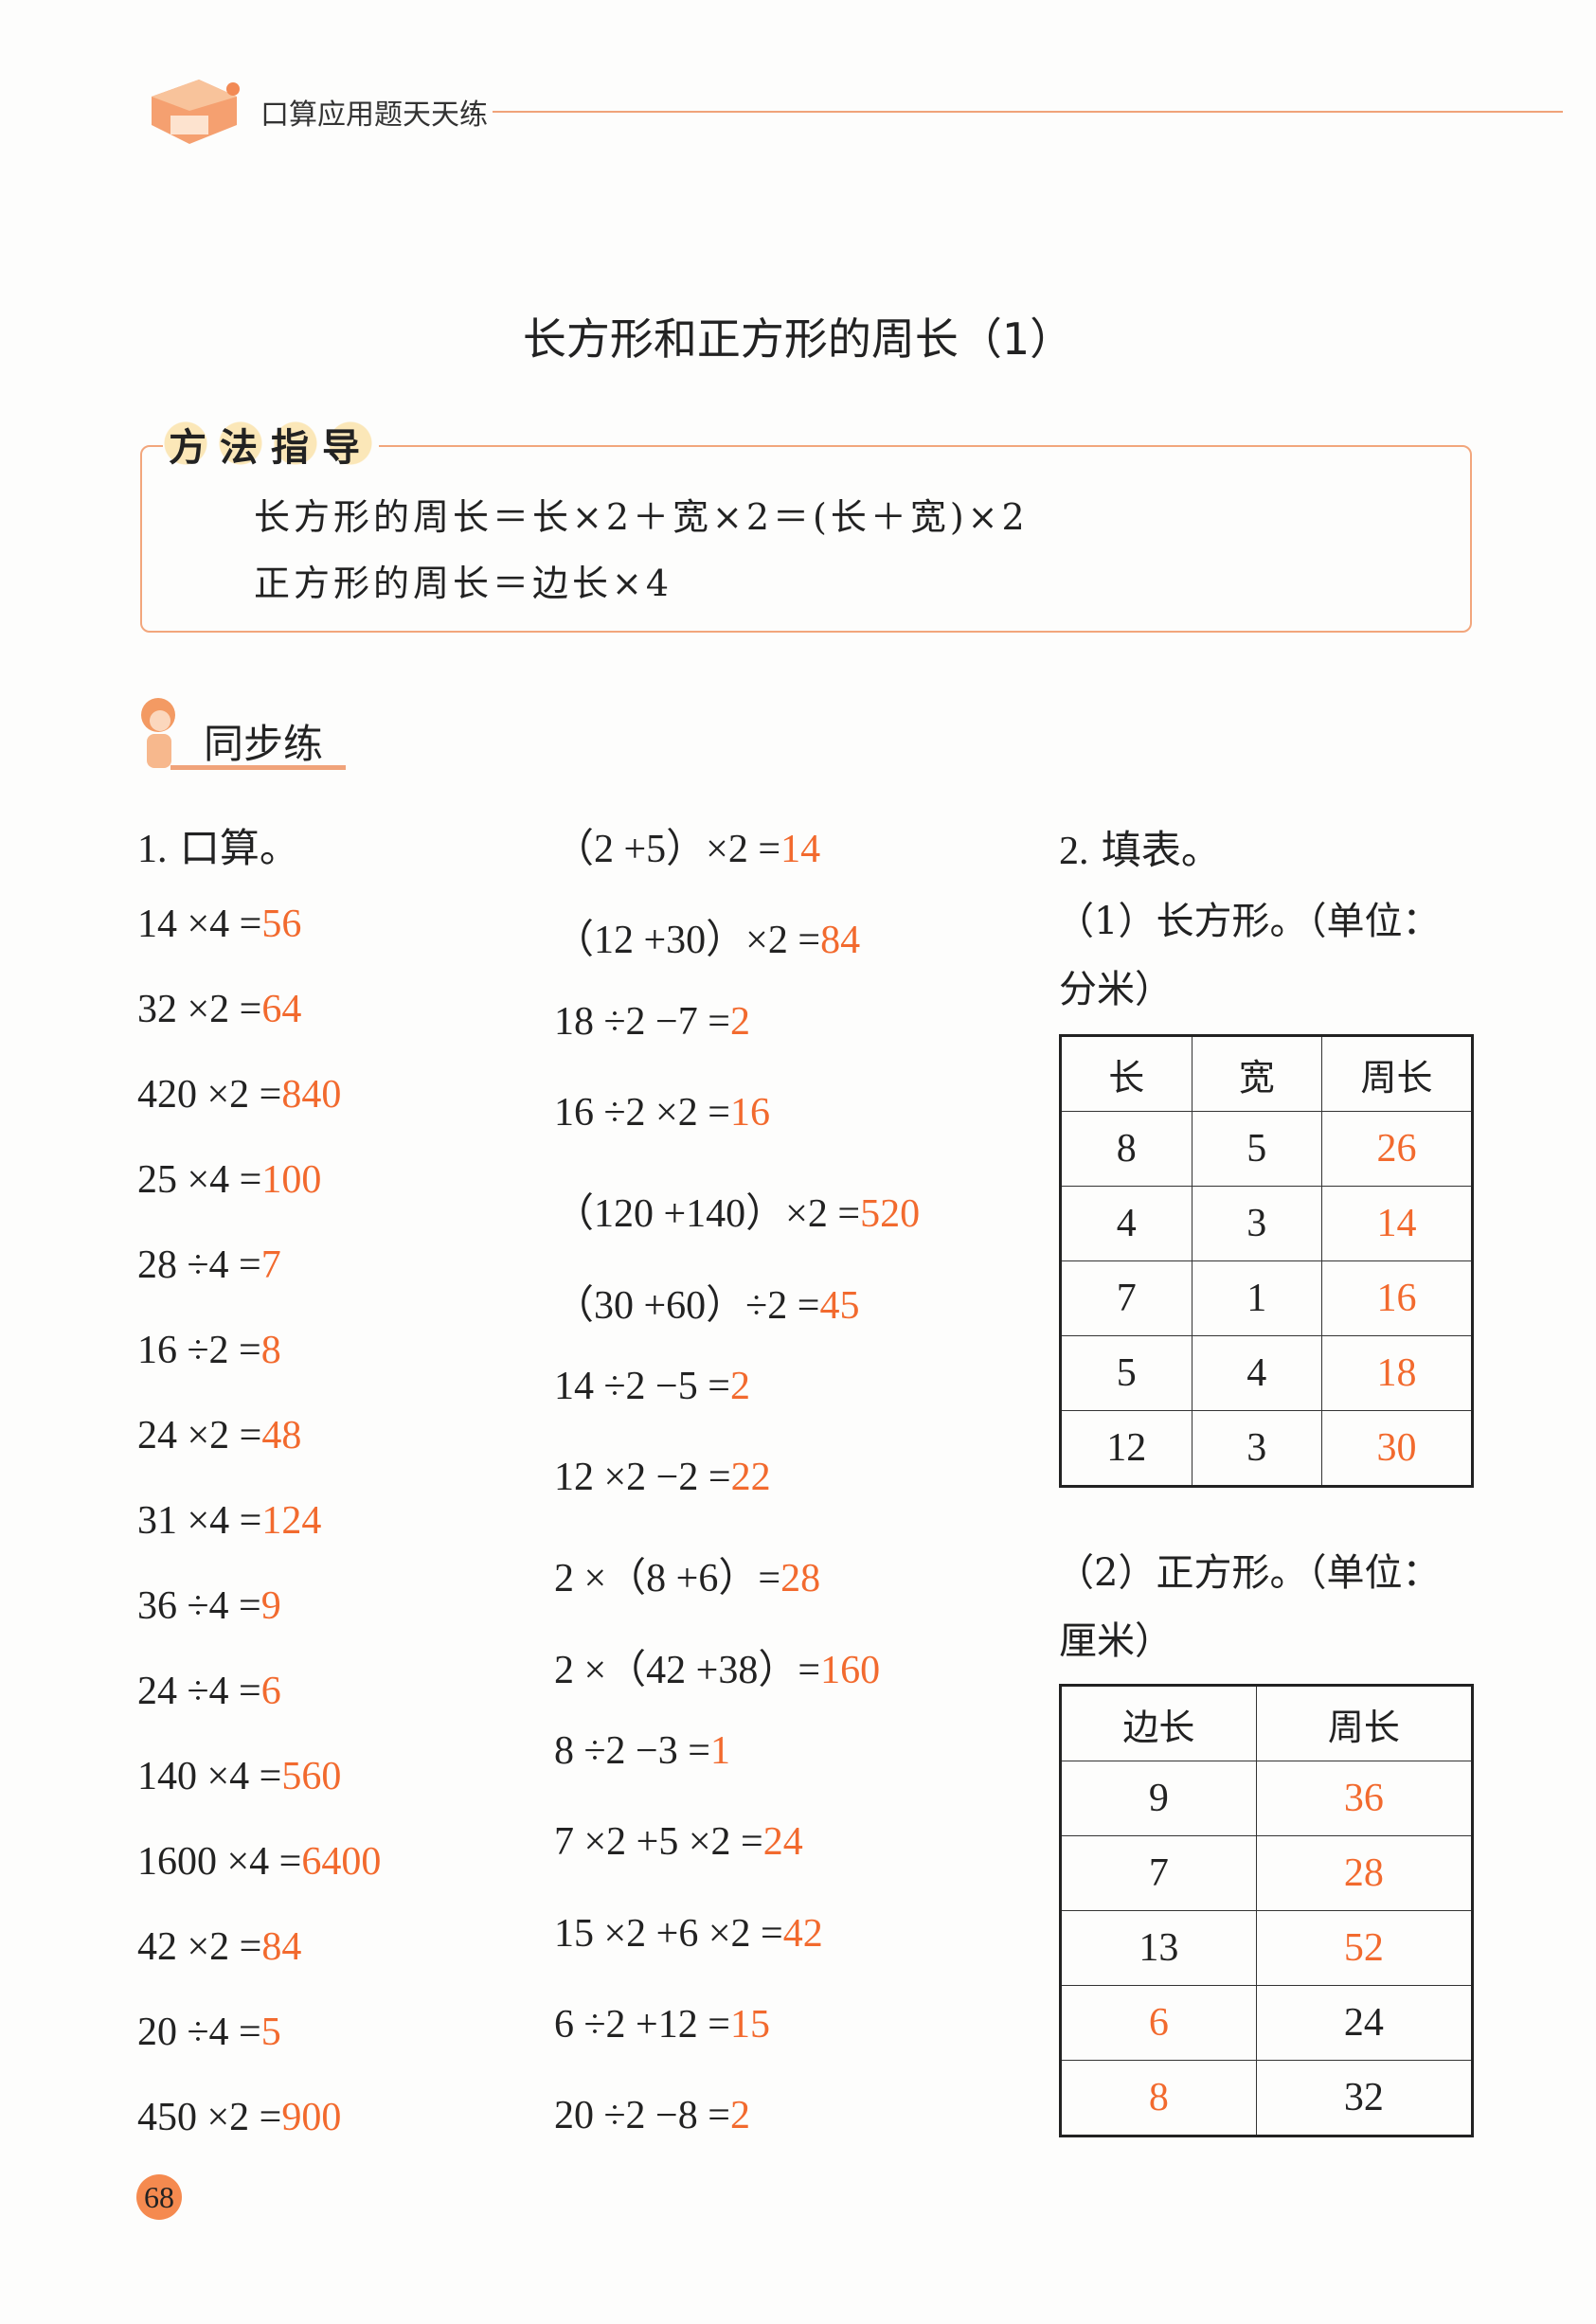 The height and width of the screenshot is (2324, 1596). What do you see at coordinates (1158, 2023) in the screenshot?
I see `table-answer-cell: 6` at bounding box center [1158, 2023].